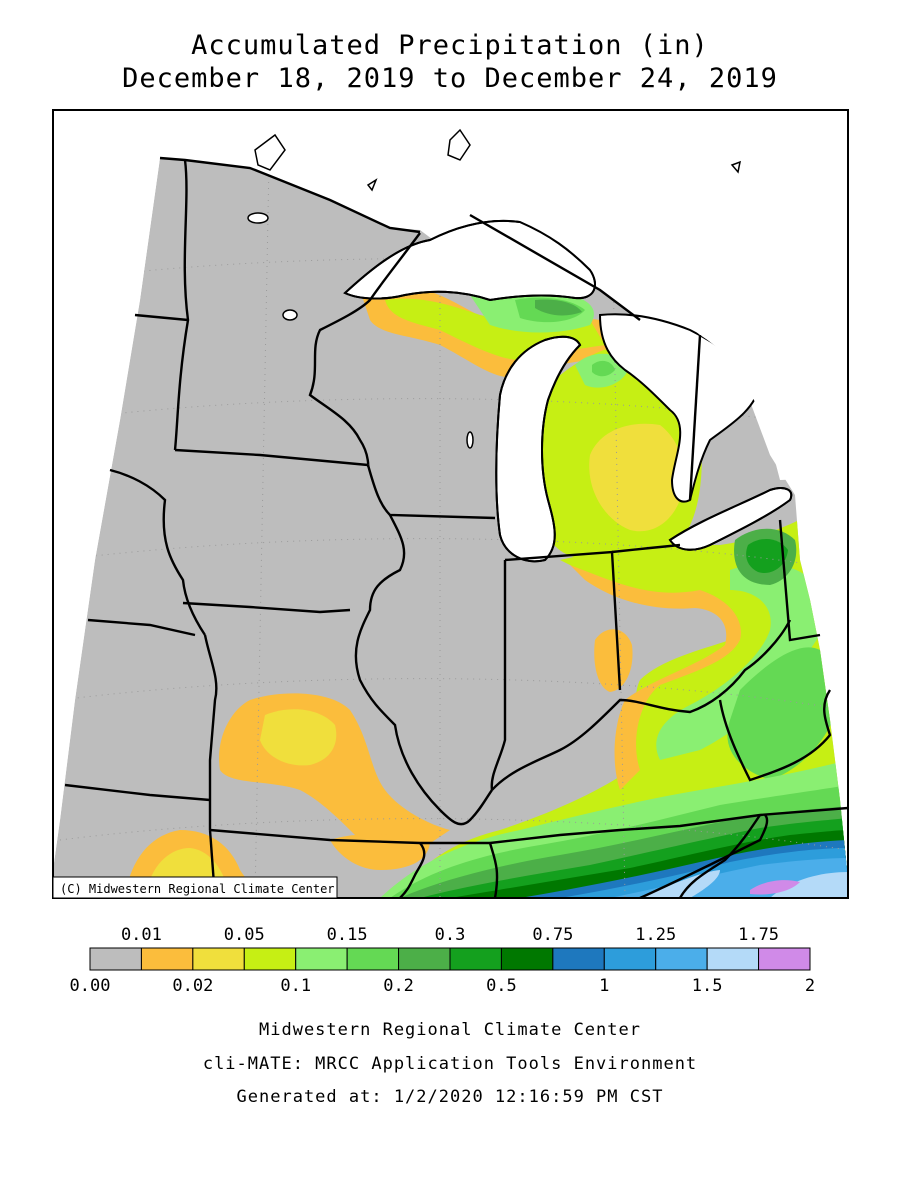 This screenshot has height=1200, width=900. What do you see at coordinates (295, 986) in the screenshot?
I see `legend-bottom-label: 0.1` at bounding box center [295, 986].